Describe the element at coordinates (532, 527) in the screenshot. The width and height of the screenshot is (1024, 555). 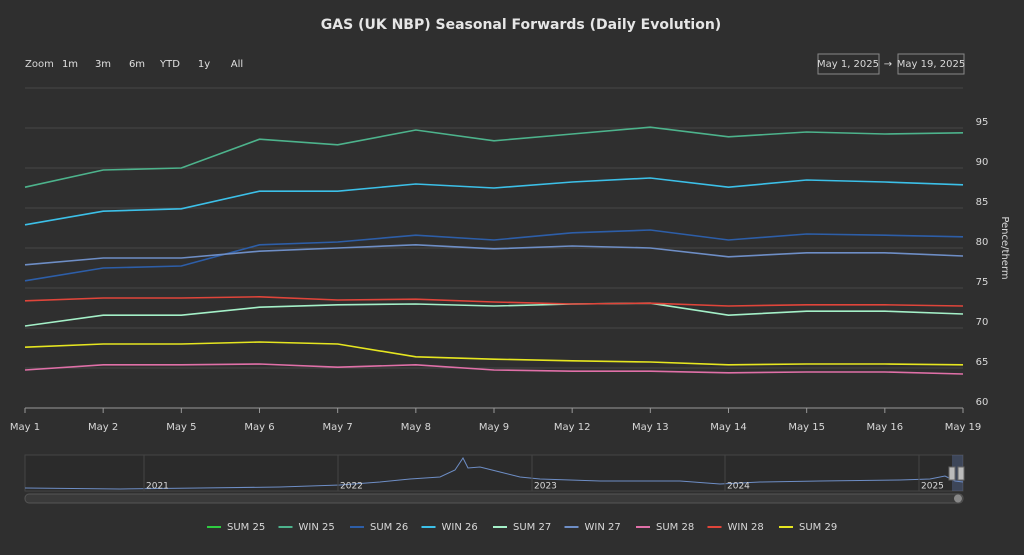
I see `legend-label: SUM 27` at that location.